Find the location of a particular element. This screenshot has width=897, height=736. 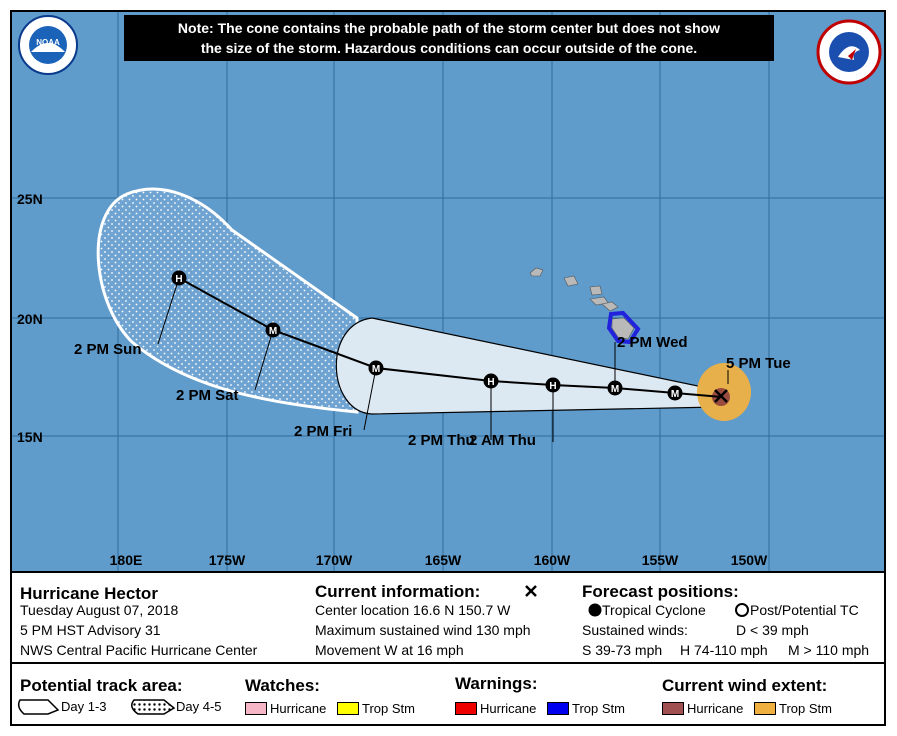

day13-label: Day 1-3 is located at coordinates (84, 706).